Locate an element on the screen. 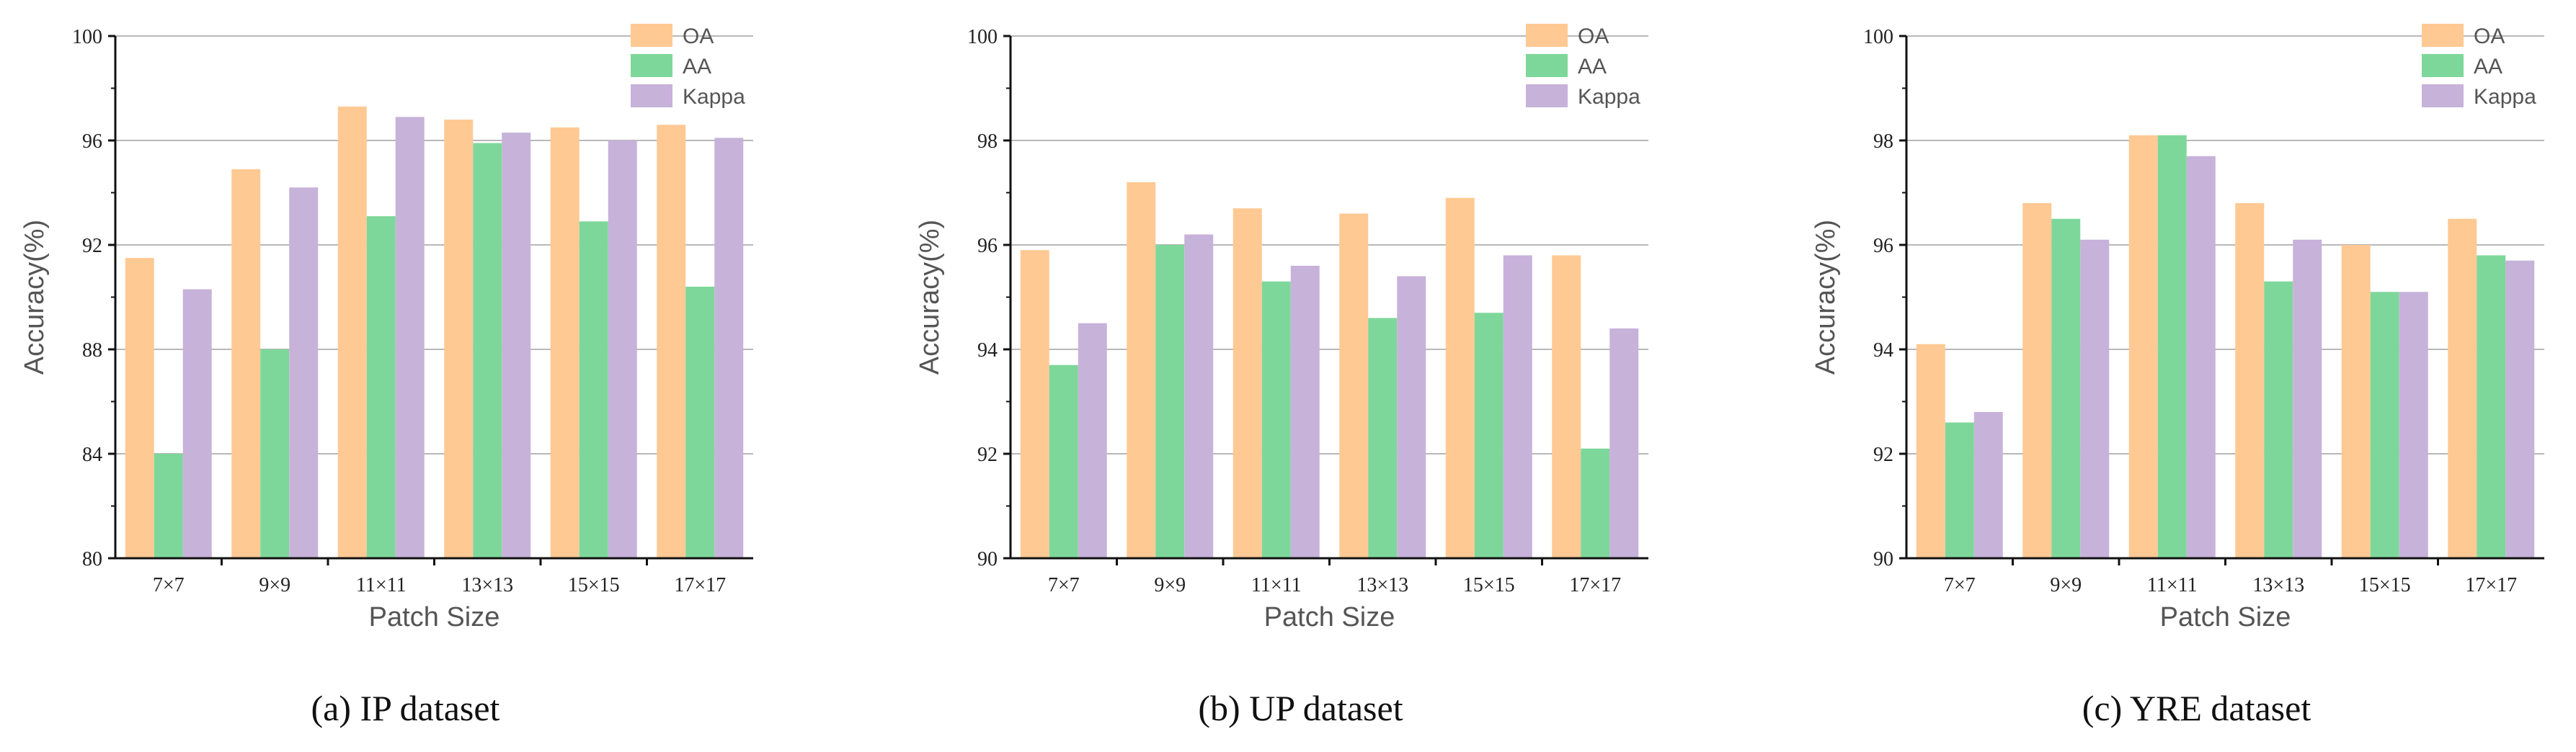  bar-kappa-3: Kappa 11×11: 96.9 is located at coordinates (410, 337).